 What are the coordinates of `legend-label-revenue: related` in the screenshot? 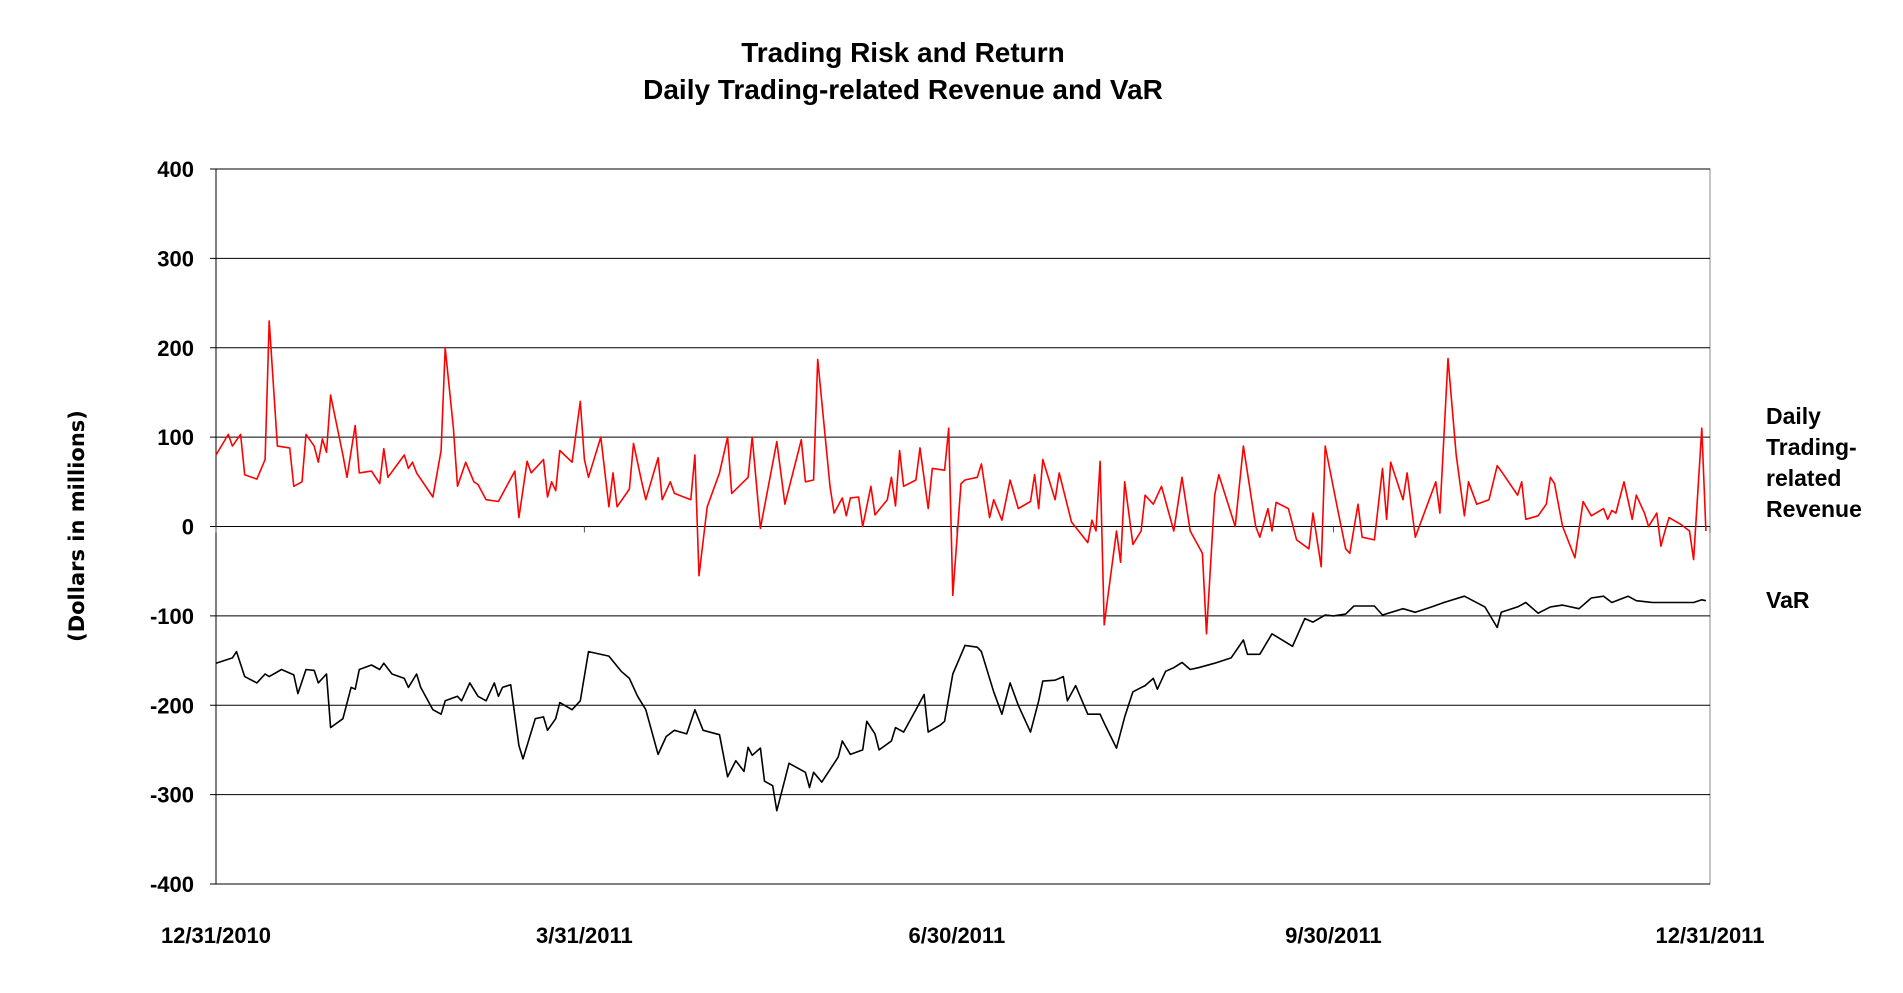 It's located at (1803, 478).